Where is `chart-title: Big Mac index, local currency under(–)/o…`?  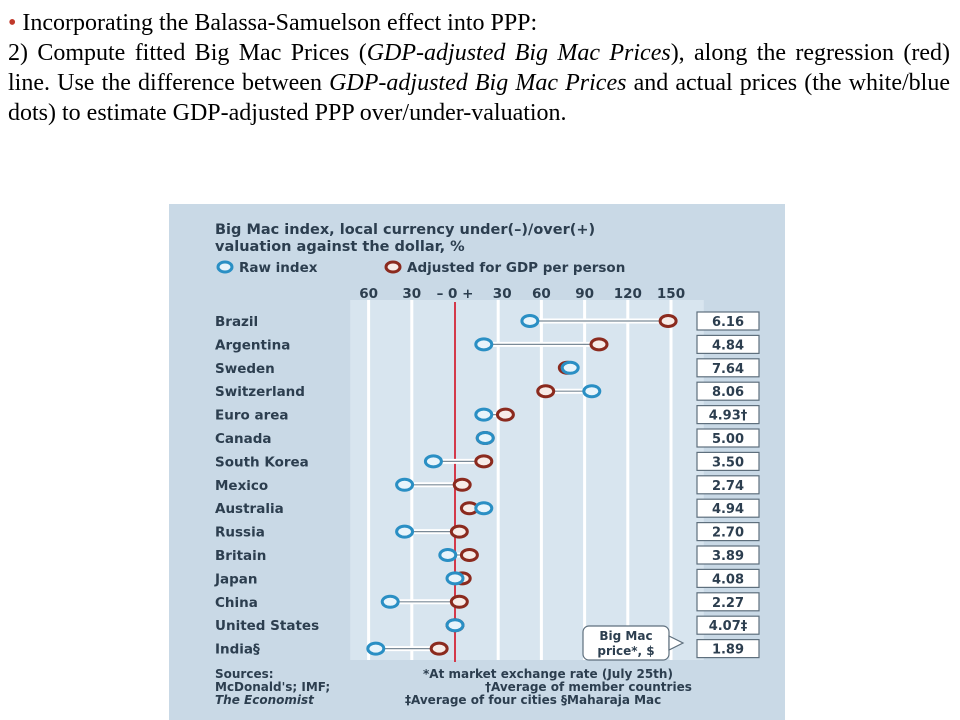 chart-title: Big Mac index, local currency under(–)/o… is located at coordinates (405, 230).